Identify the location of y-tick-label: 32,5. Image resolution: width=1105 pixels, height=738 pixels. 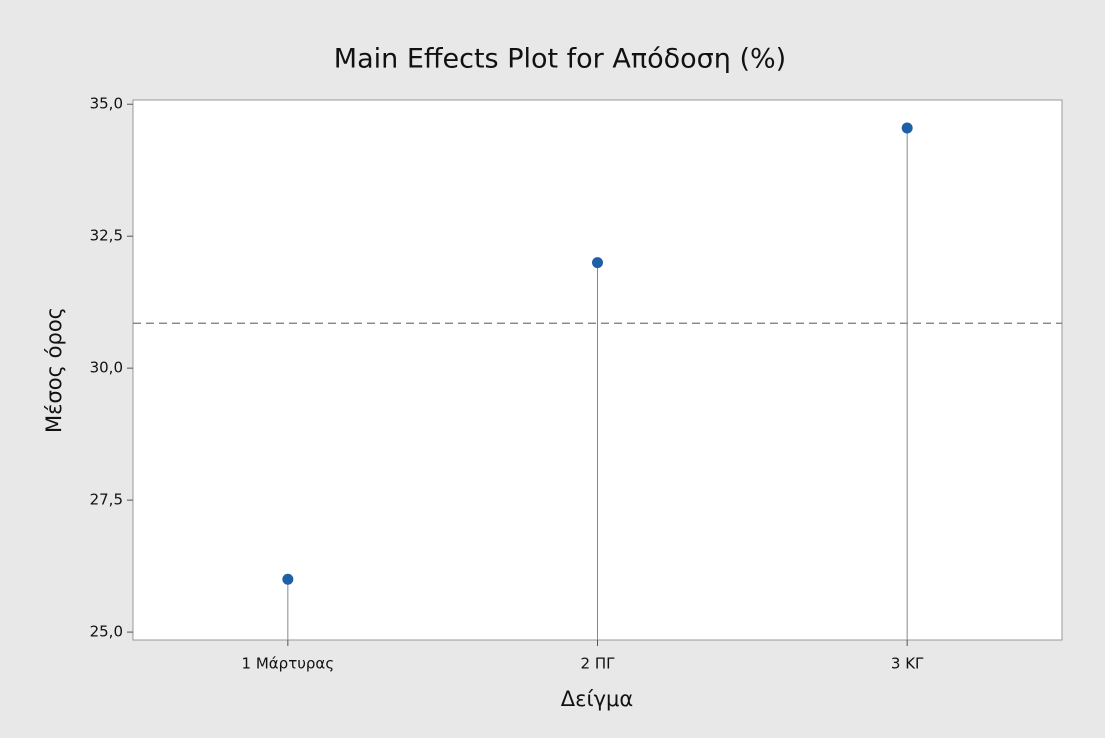
(106, 236).